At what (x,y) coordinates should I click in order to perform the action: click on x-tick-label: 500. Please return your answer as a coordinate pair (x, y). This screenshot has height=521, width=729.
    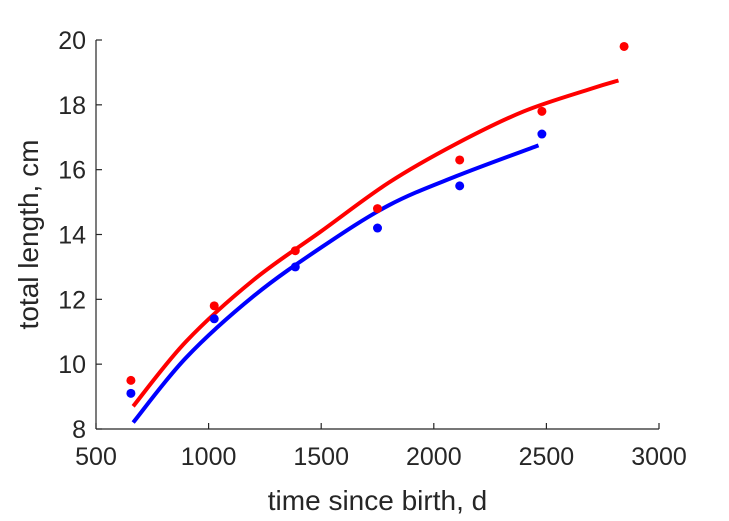
    Looking at the image, I should click on (96, 457).